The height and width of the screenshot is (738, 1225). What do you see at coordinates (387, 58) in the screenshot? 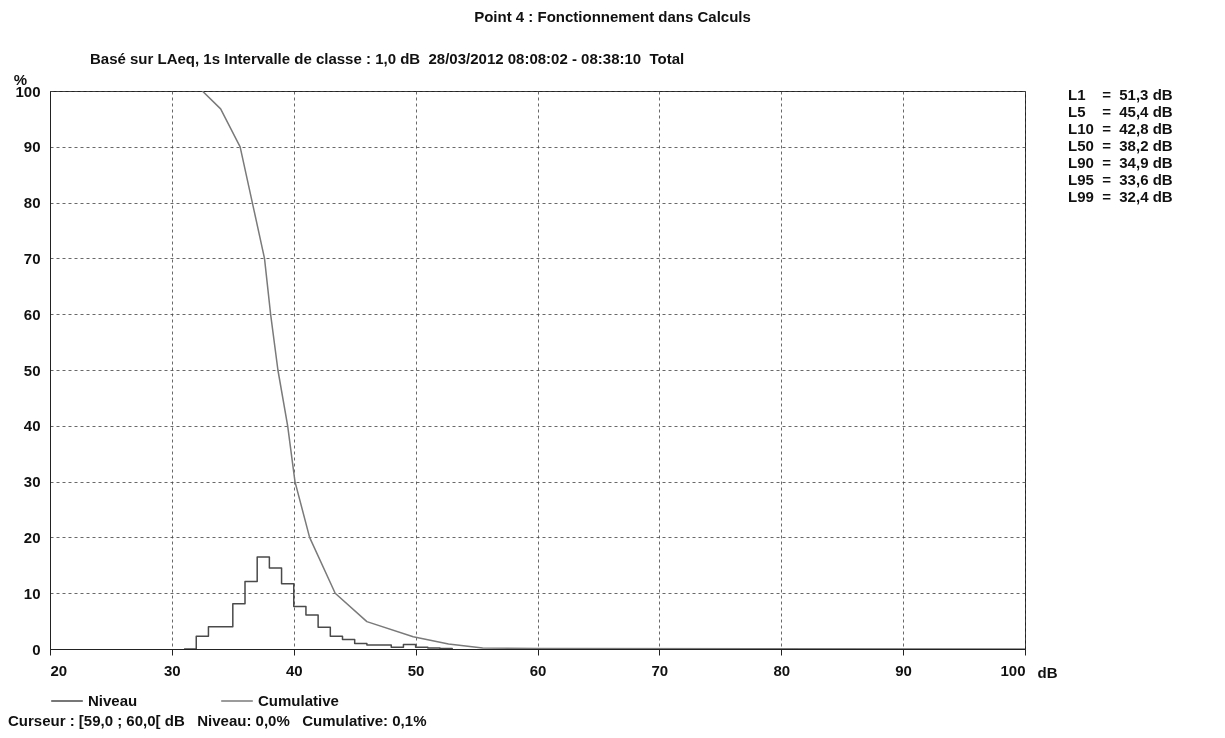
I see `chart-subtitle: Basé sur LAeq, 1s Intervalle de classe : 1,0 dB 28/03/2012 08:08:02 - 08:38:10 Total` at bounding box center [387, 58].